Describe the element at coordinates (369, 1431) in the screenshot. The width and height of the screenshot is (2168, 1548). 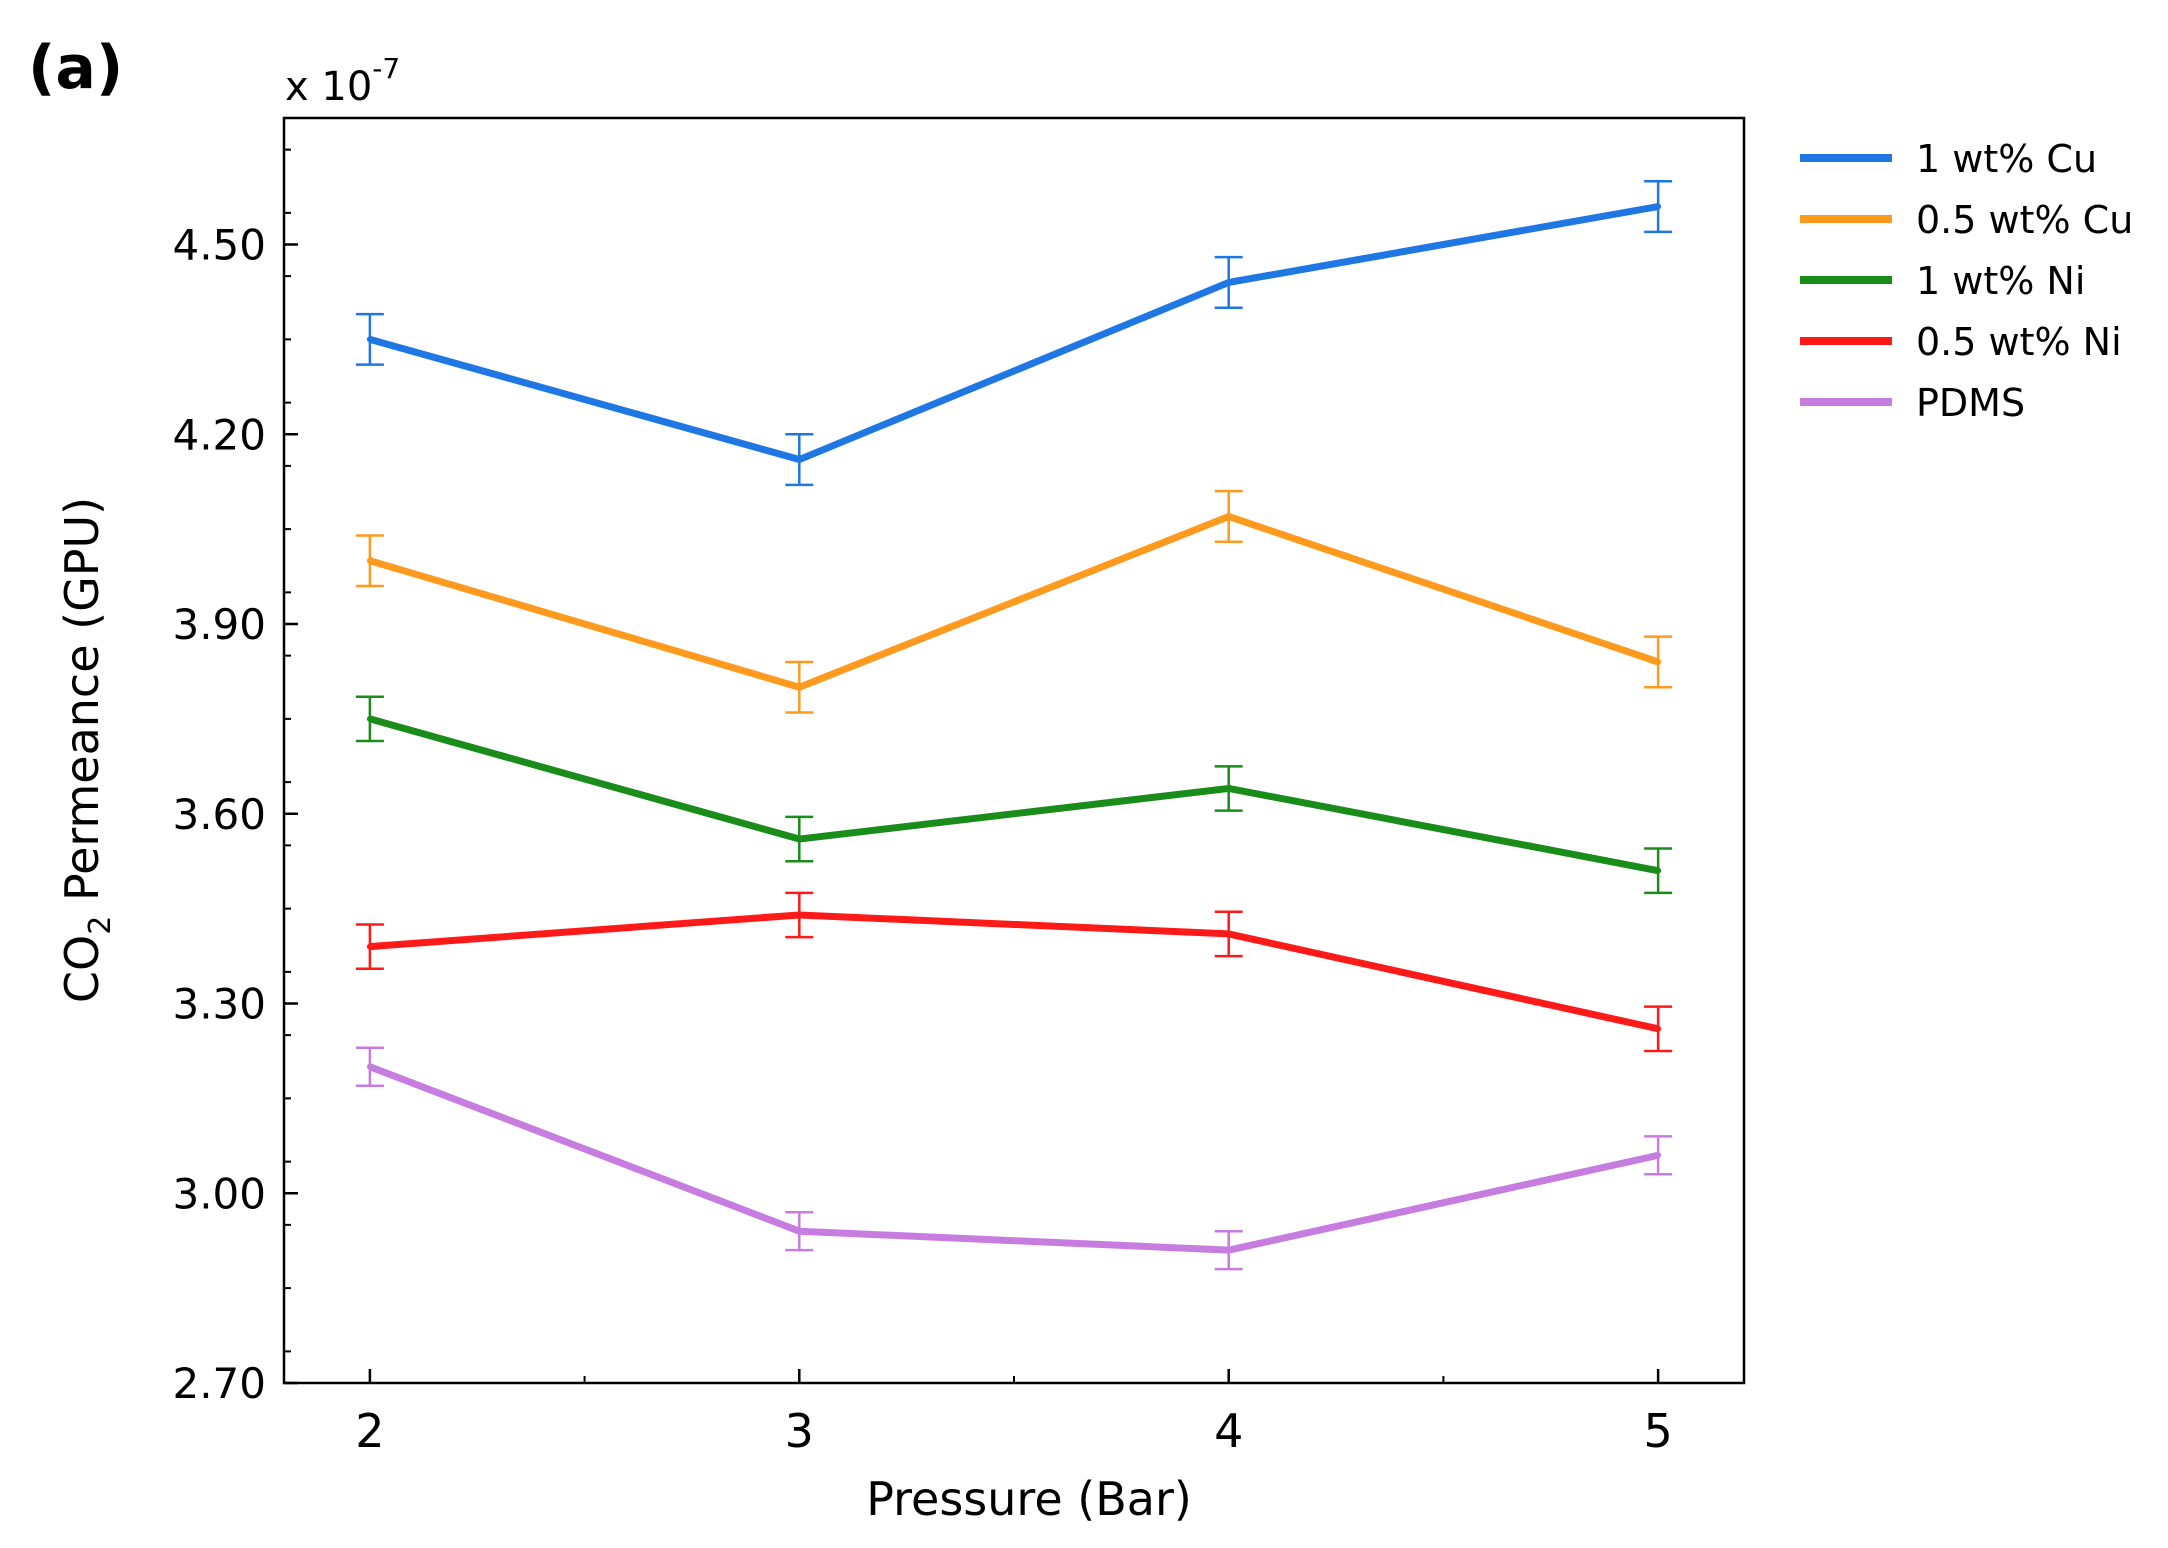
I see `x-tick-label: 2` at that location.